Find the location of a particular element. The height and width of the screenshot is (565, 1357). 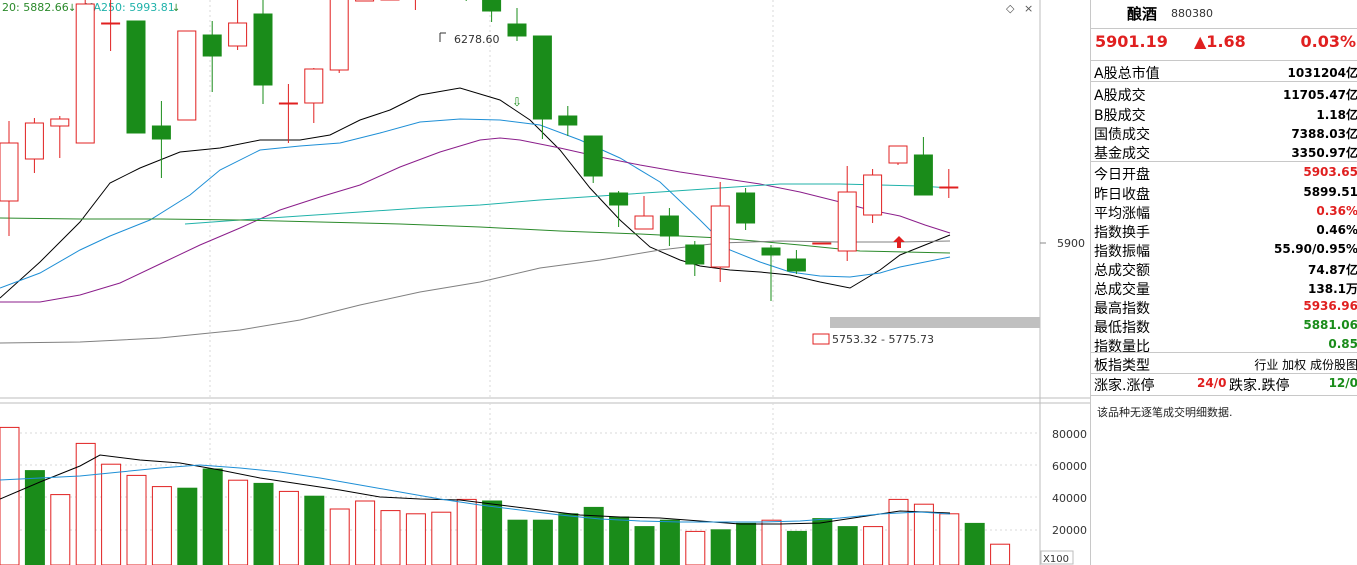

stat-value: 5903.65 is located at coordinates (1330, 172).